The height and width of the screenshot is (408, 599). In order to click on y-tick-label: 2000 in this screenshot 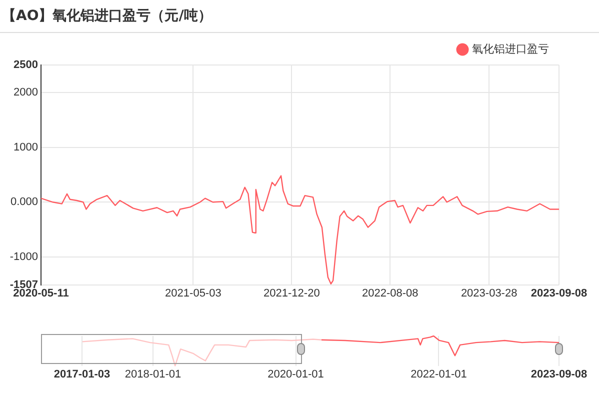, I will do `click(26, 92)`.